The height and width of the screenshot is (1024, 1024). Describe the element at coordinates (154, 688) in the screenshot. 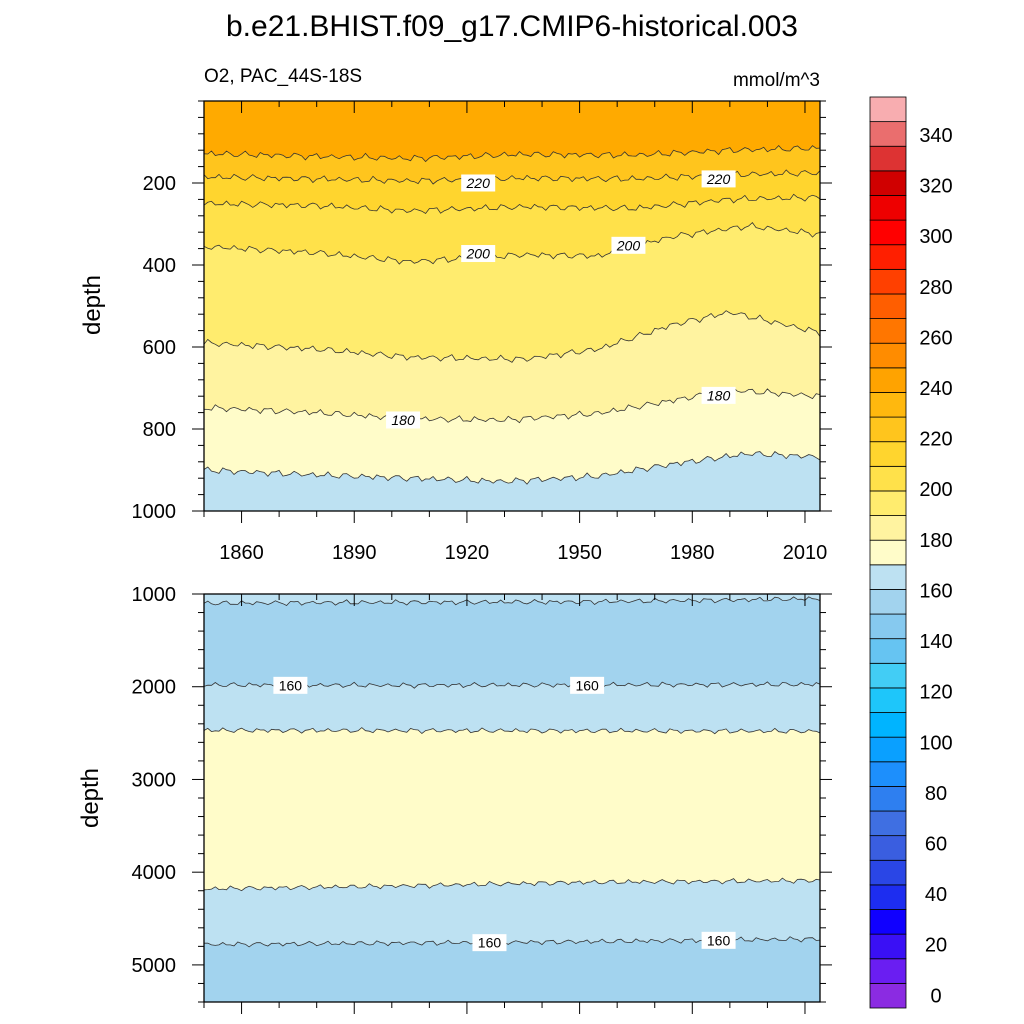

I see `y-tick-label: 2000` at that location.